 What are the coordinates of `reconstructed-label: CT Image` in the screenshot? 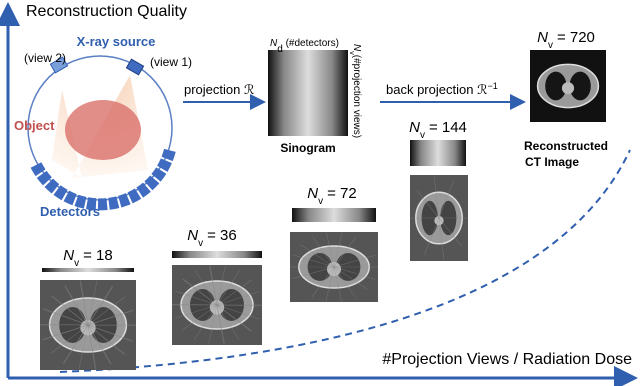 It's located at (552, 162).